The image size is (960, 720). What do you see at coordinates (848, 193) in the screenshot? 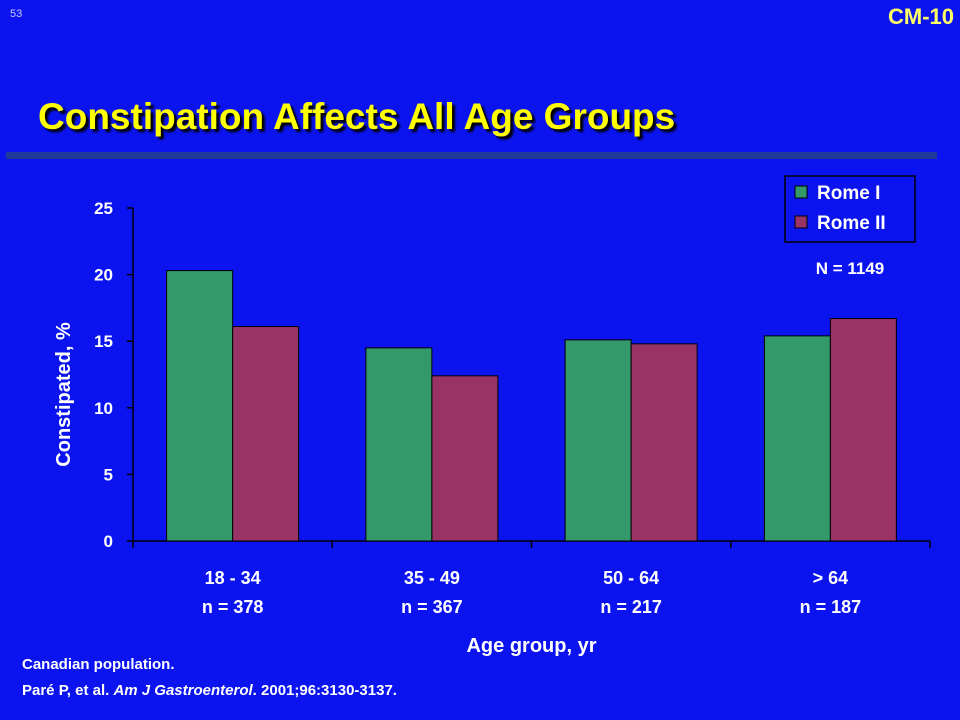
I see `legend-label: Rome I` at bounding box center [848, 193].